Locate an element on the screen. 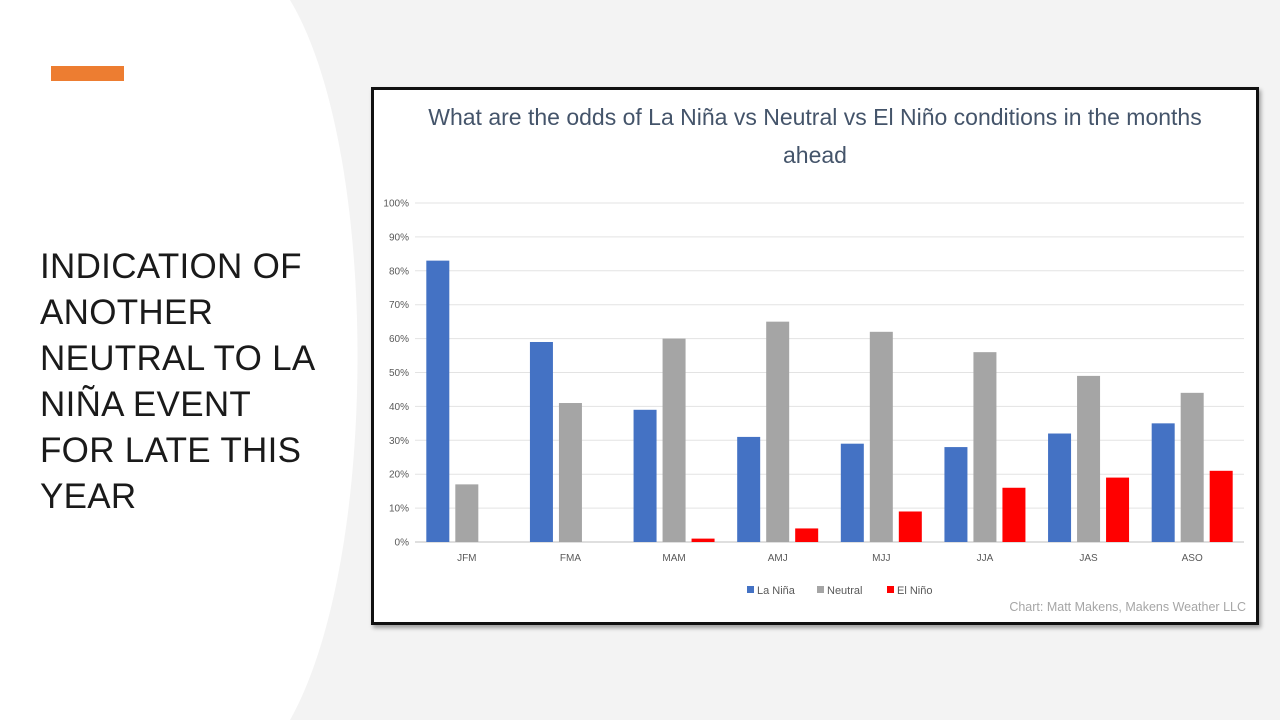 This screenshot has width=1280, height=720. y-tick-label: 10% is located at coordinates (399, 509).